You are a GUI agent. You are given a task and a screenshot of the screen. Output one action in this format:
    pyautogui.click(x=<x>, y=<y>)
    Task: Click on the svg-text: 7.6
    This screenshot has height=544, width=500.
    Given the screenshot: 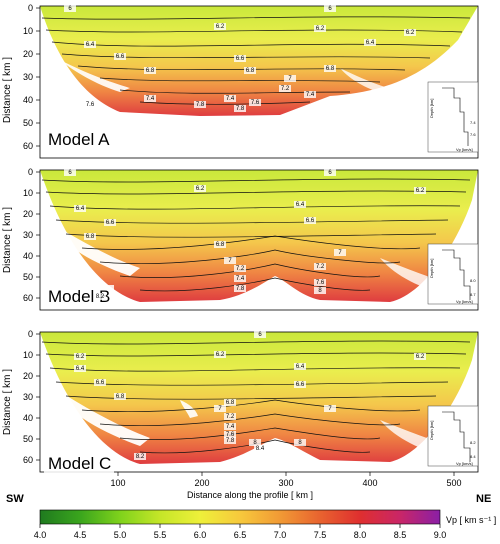 What is the action you would take?
    pyautogui.click(x=473, y=134)
    